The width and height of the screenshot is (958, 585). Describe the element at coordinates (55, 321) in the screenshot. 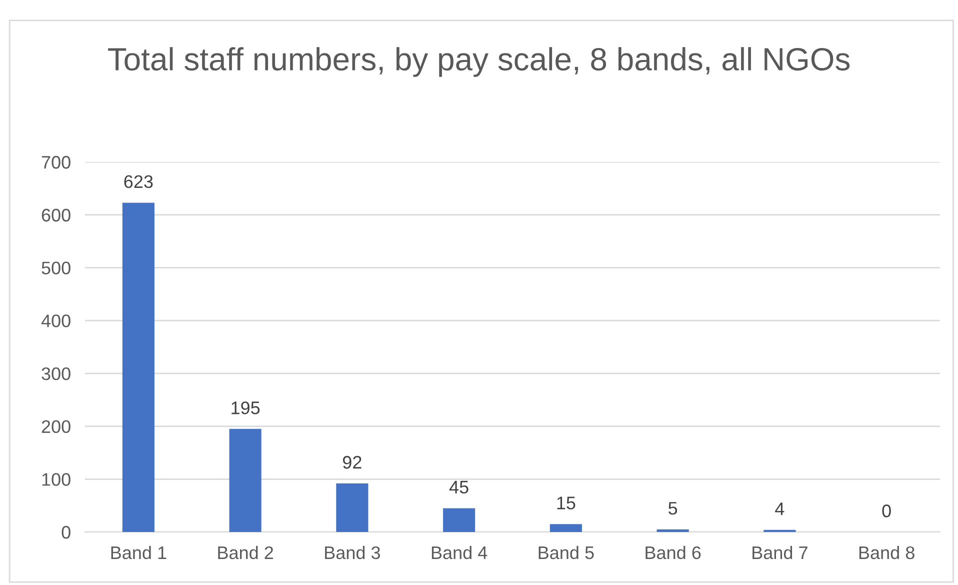

I see `y-tick-label: 400` at that location.